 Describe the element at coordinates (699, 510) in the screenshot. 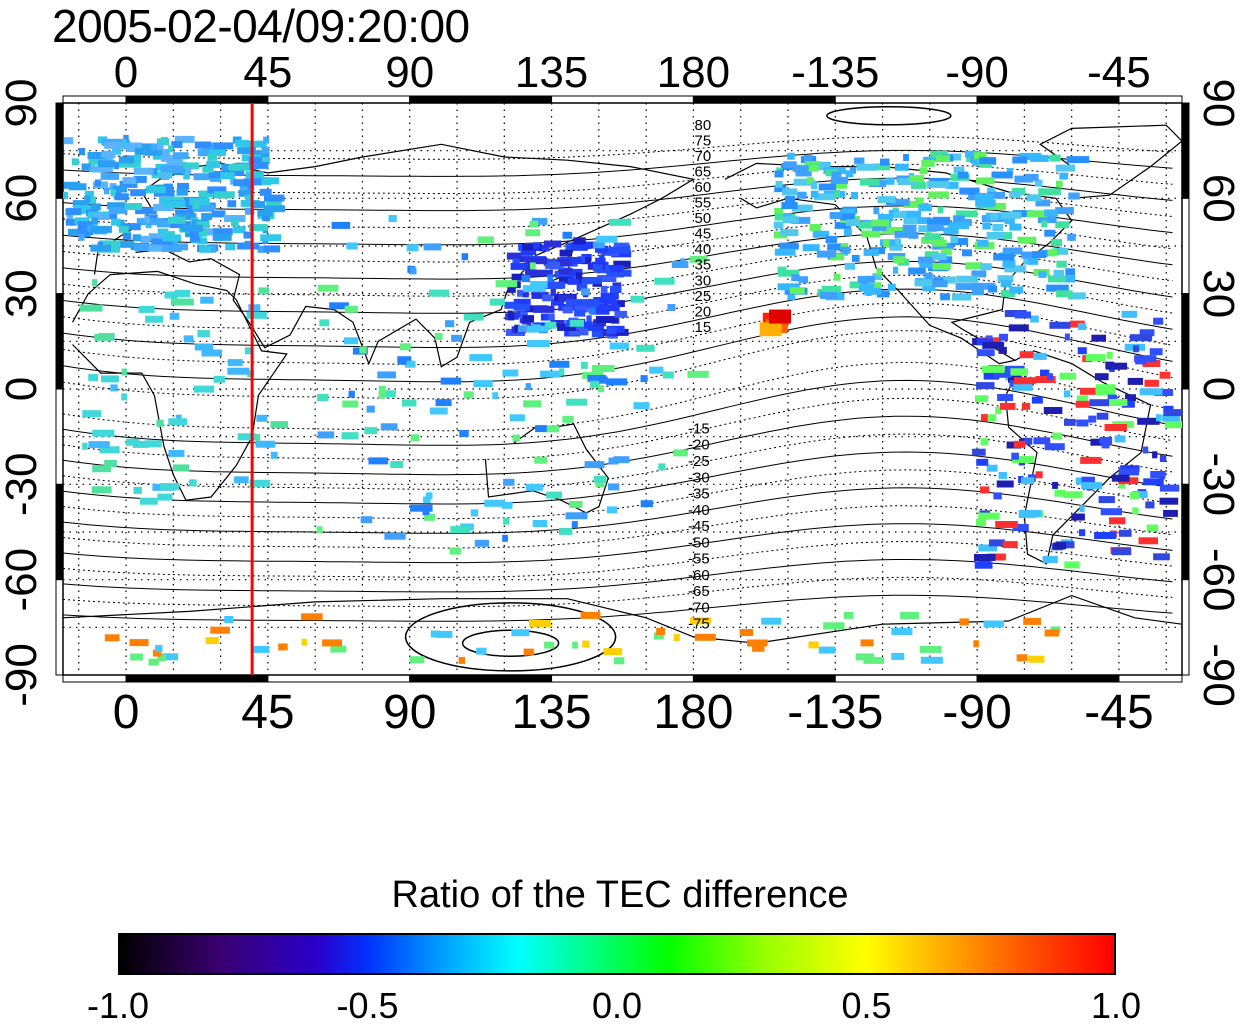

I see `contour-label: -40` at that location.